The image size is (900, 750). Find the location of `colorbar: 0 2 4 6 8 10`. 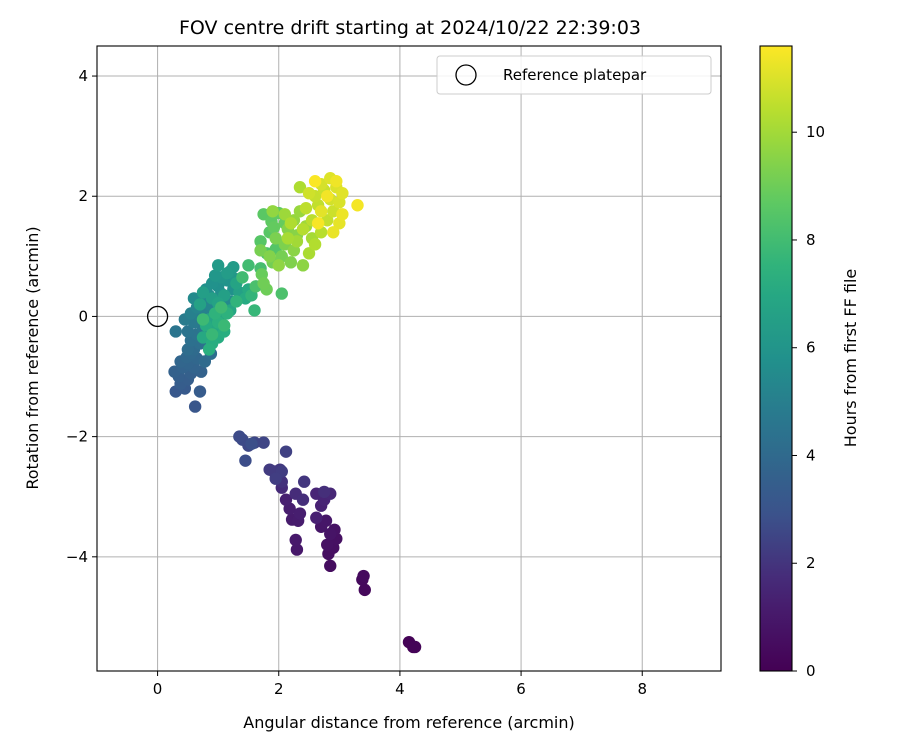

colorbar: 0 2 4 6 8 10 is located at coordinates (792, 362).